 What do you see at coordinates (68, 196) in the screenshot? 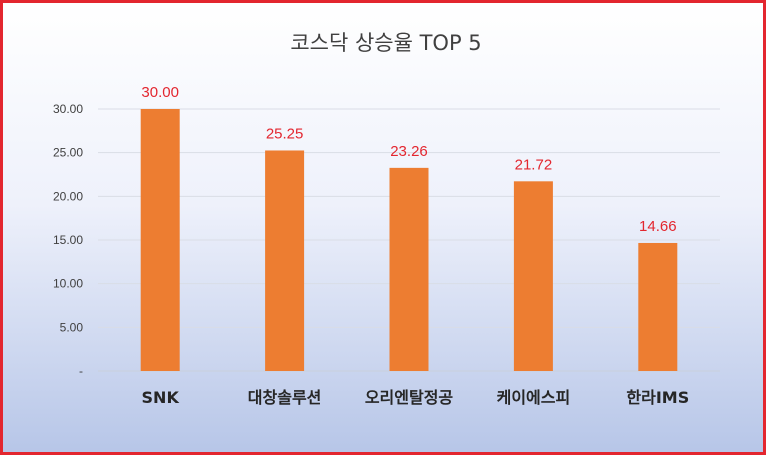
I see `y-tick-label: 20.00` at bounding box center [68, 196].